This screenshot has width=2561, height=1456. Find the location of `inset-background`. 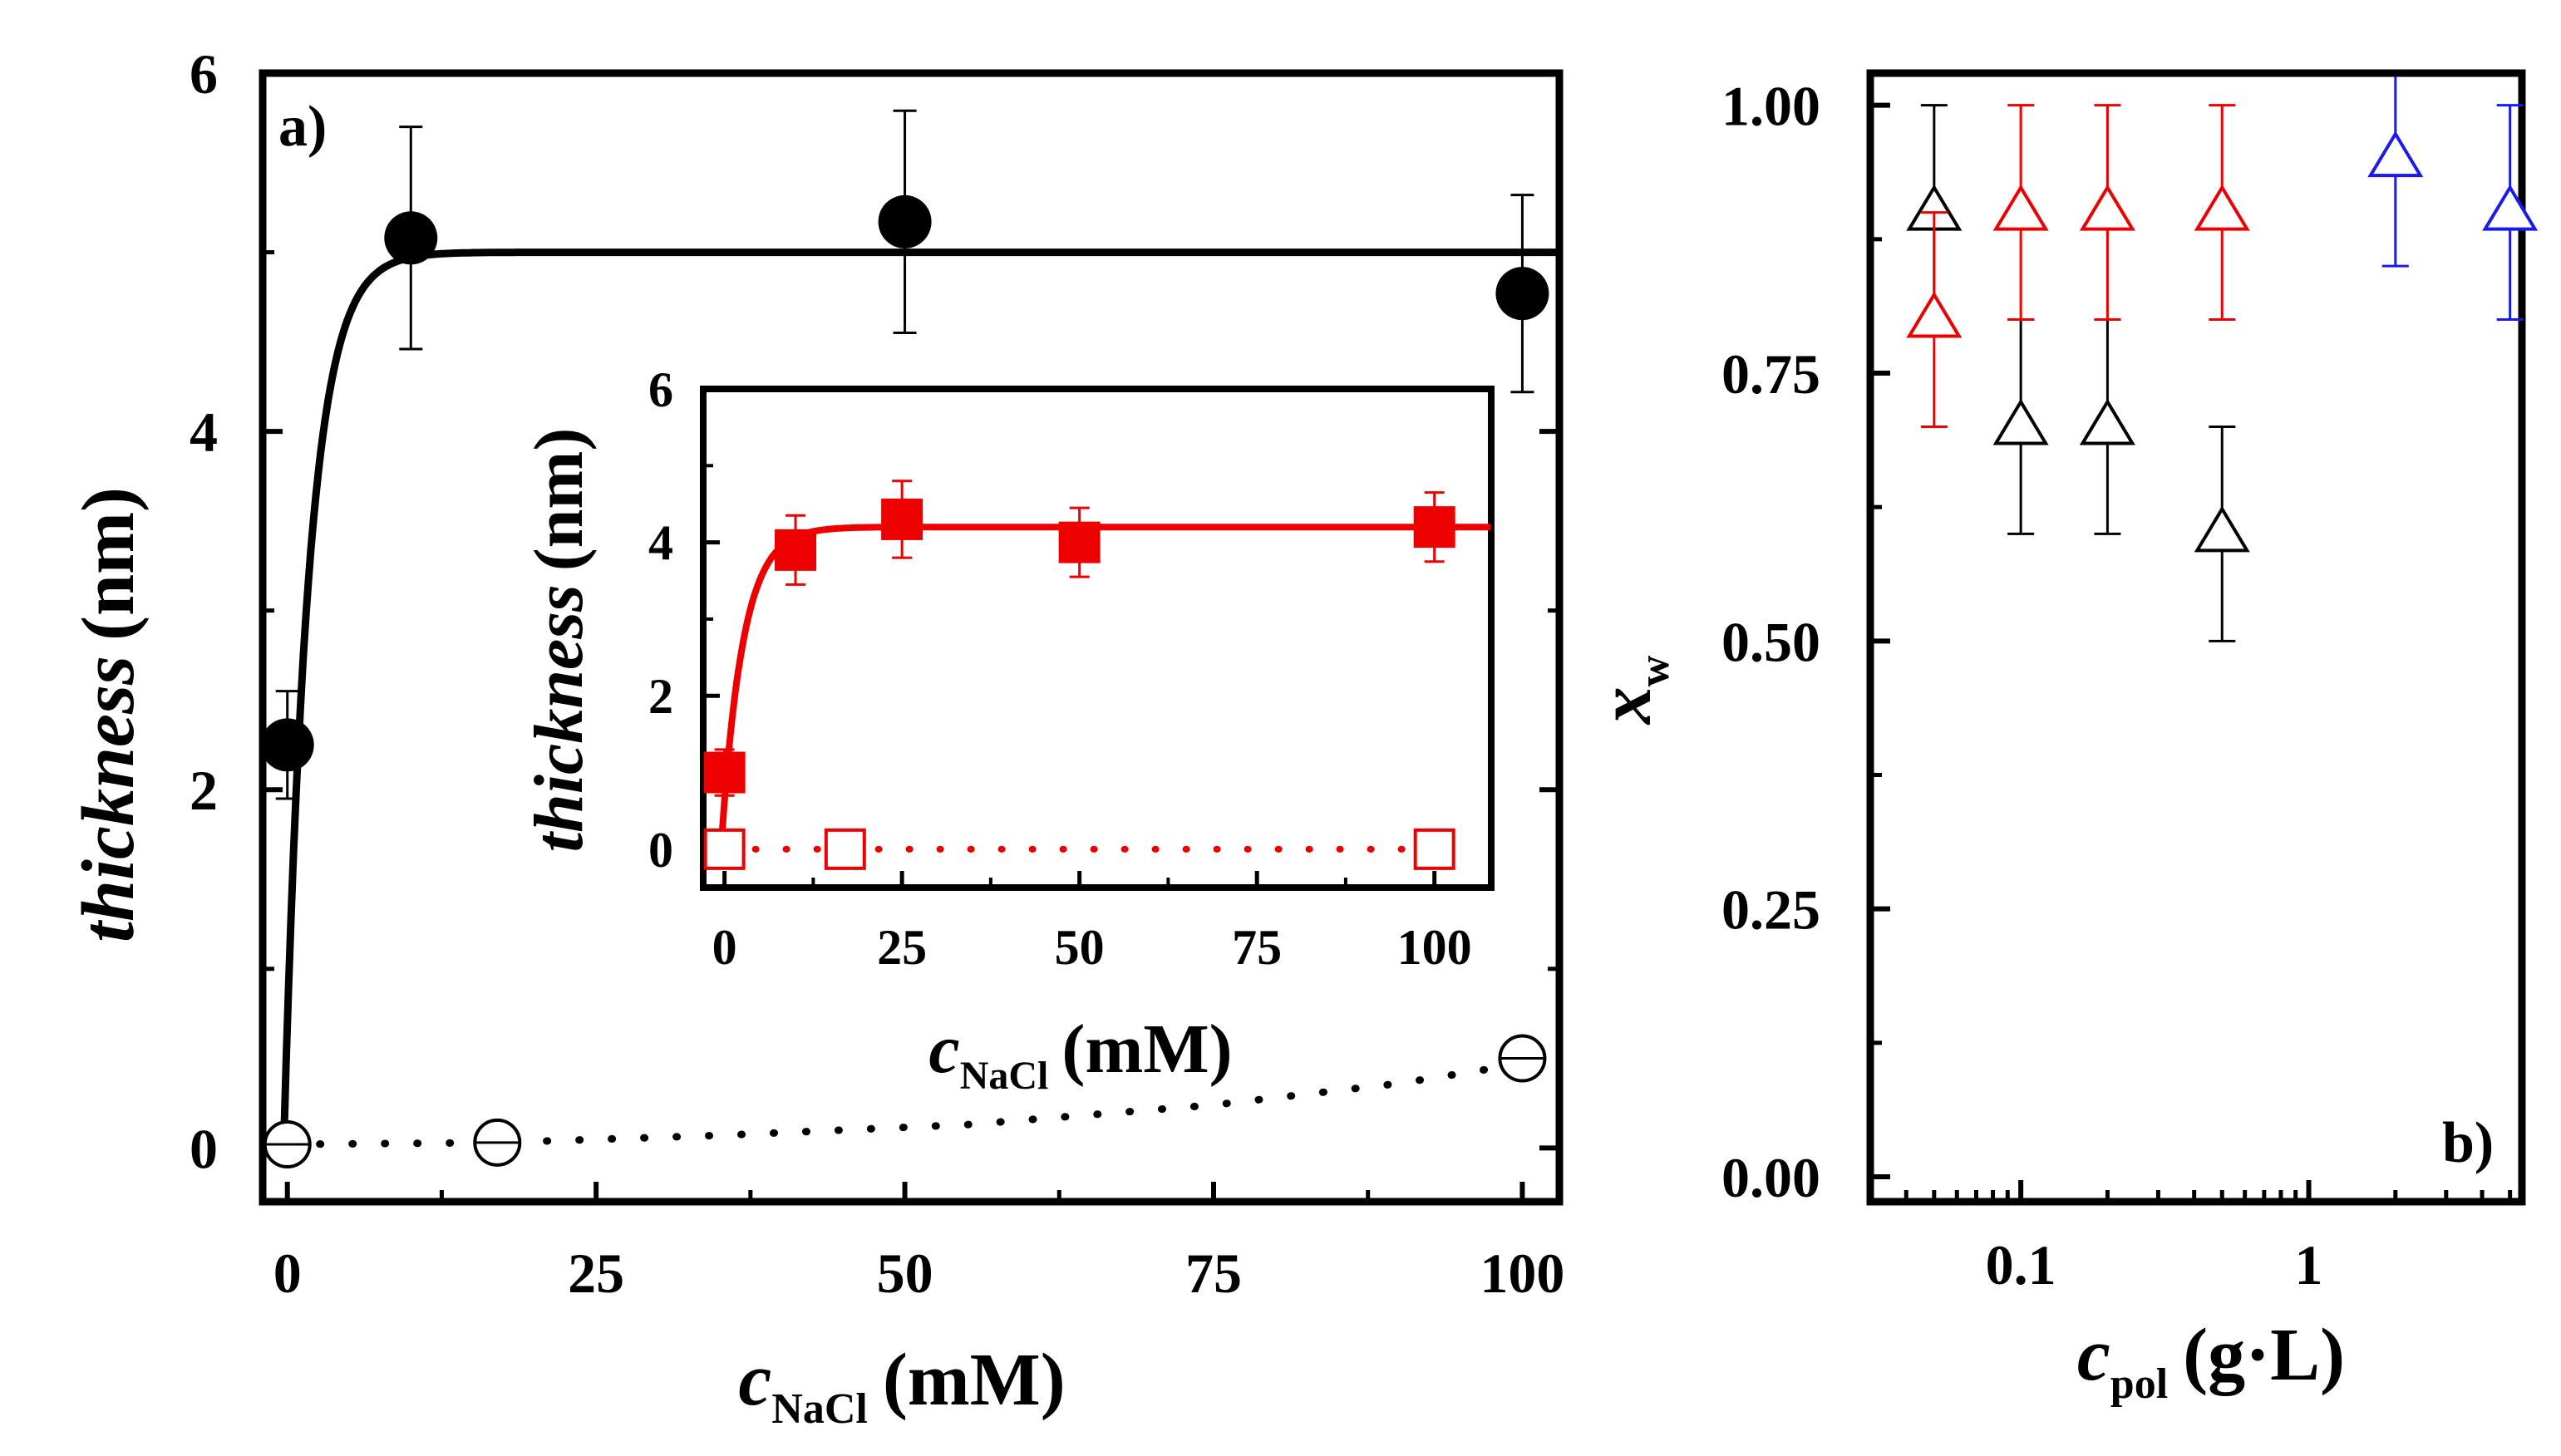

inset-background is located at coordinates (1097, 638).